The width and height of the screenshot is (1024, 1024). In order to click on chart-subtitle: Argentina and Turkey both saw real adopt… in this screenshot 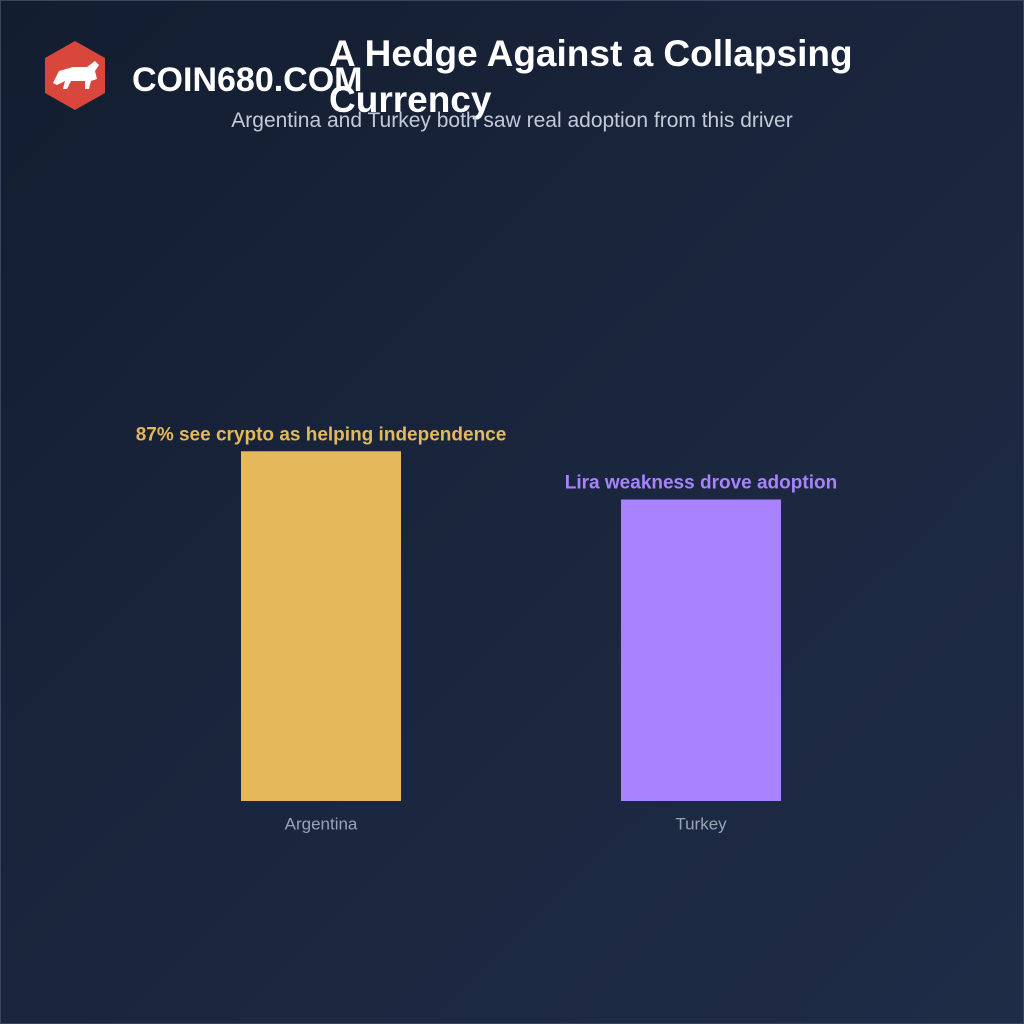, I will do `click(512, 120)`.